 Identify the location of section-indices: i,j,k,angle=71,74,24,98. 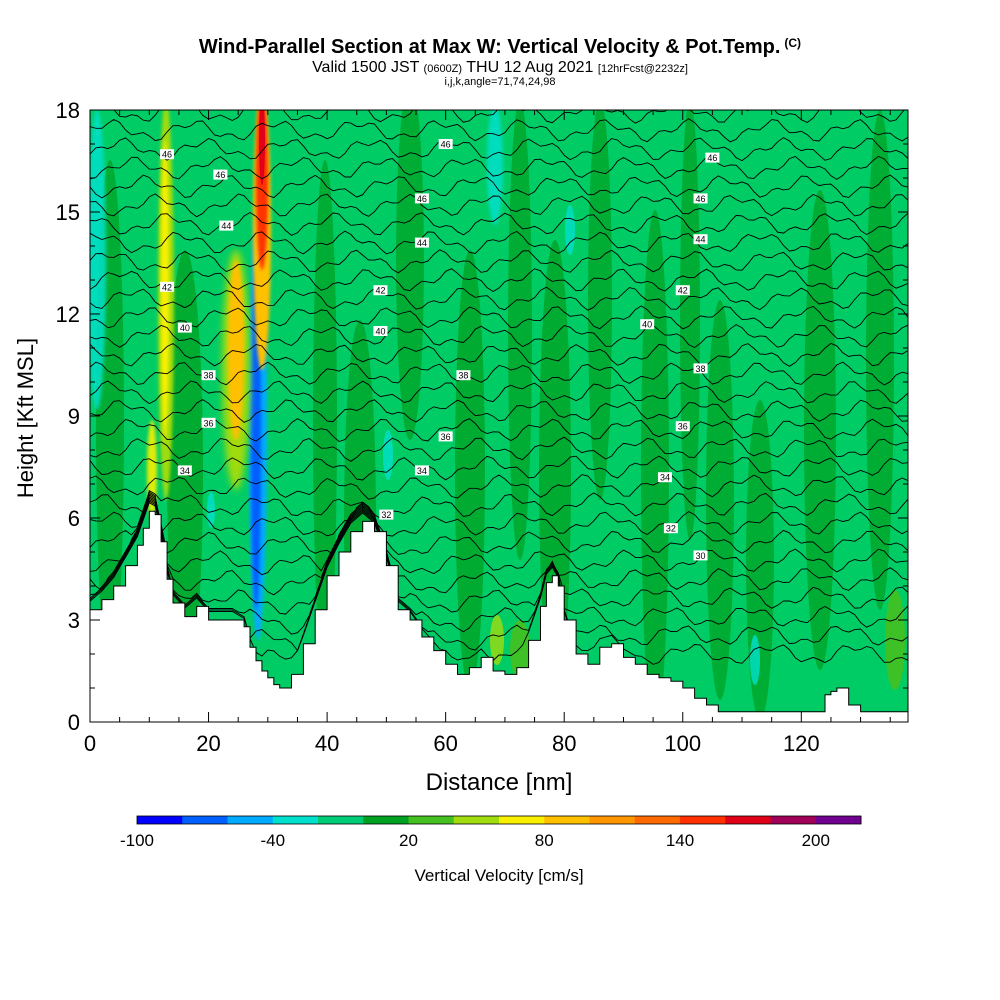
(500, 82).